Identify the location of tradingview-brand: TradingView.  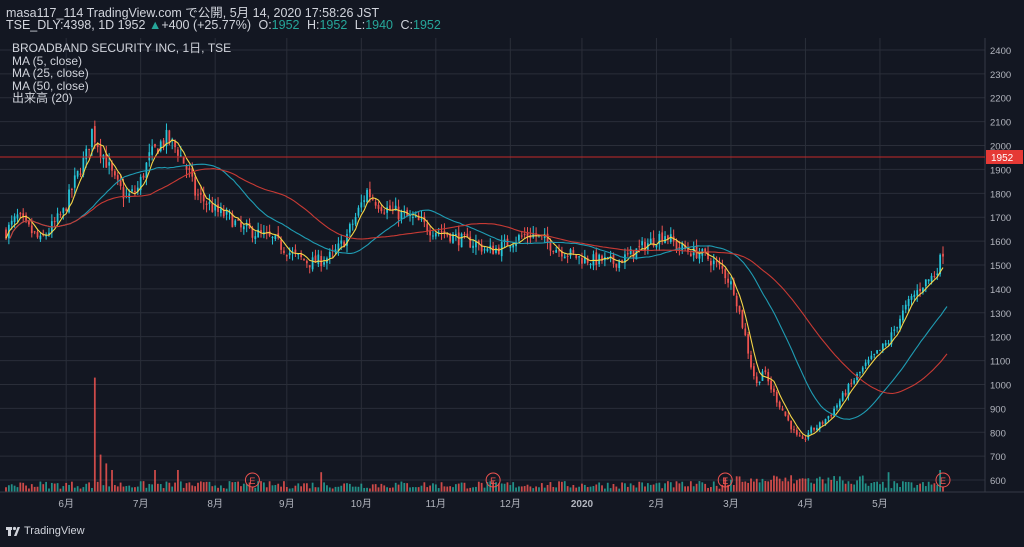
(45, 531).